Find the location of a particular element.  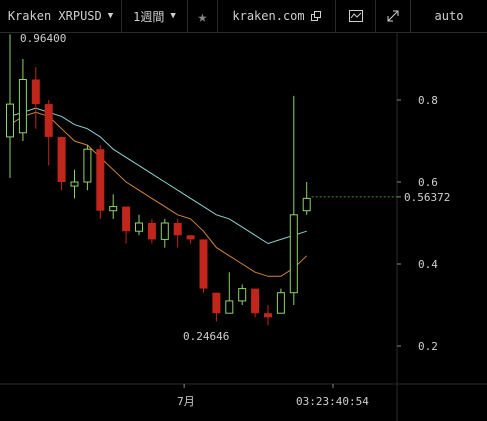

symbol-label: Kraken XRPUSD is located at coordinates (54, 16).